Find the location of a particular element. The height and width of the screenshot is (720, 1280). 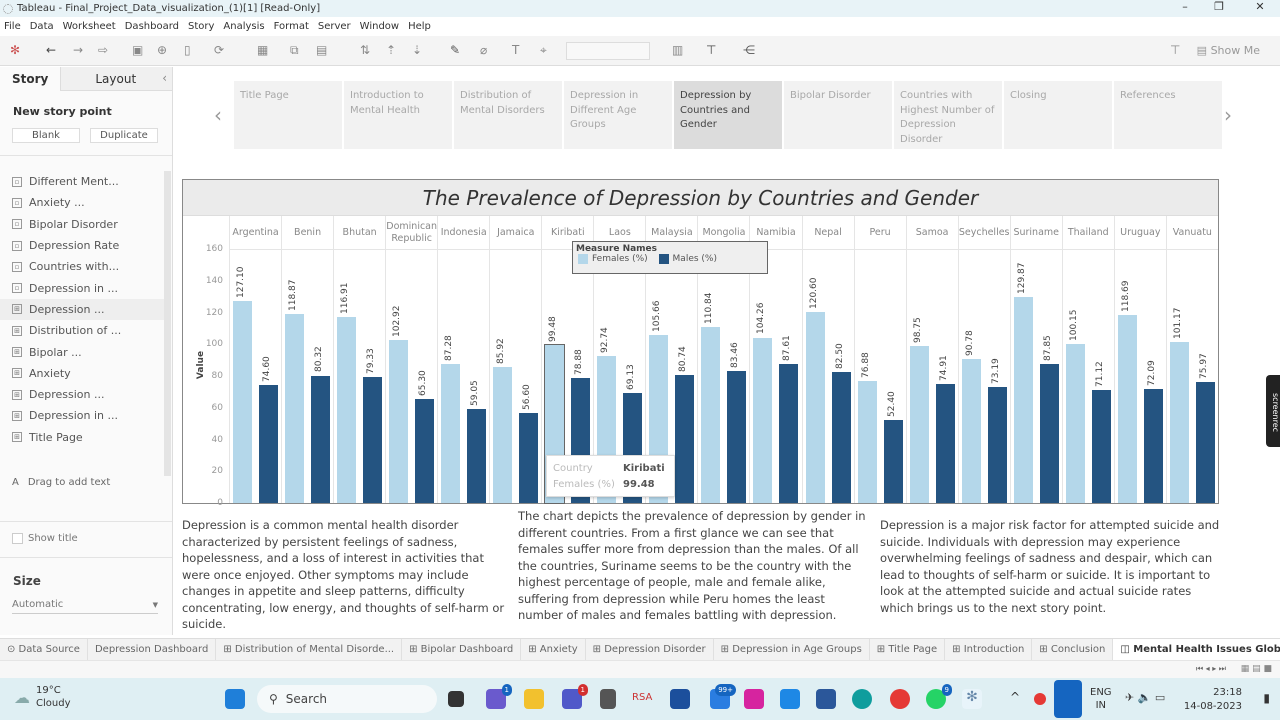

country-header: Argentina is located at coordinates (255, 232).